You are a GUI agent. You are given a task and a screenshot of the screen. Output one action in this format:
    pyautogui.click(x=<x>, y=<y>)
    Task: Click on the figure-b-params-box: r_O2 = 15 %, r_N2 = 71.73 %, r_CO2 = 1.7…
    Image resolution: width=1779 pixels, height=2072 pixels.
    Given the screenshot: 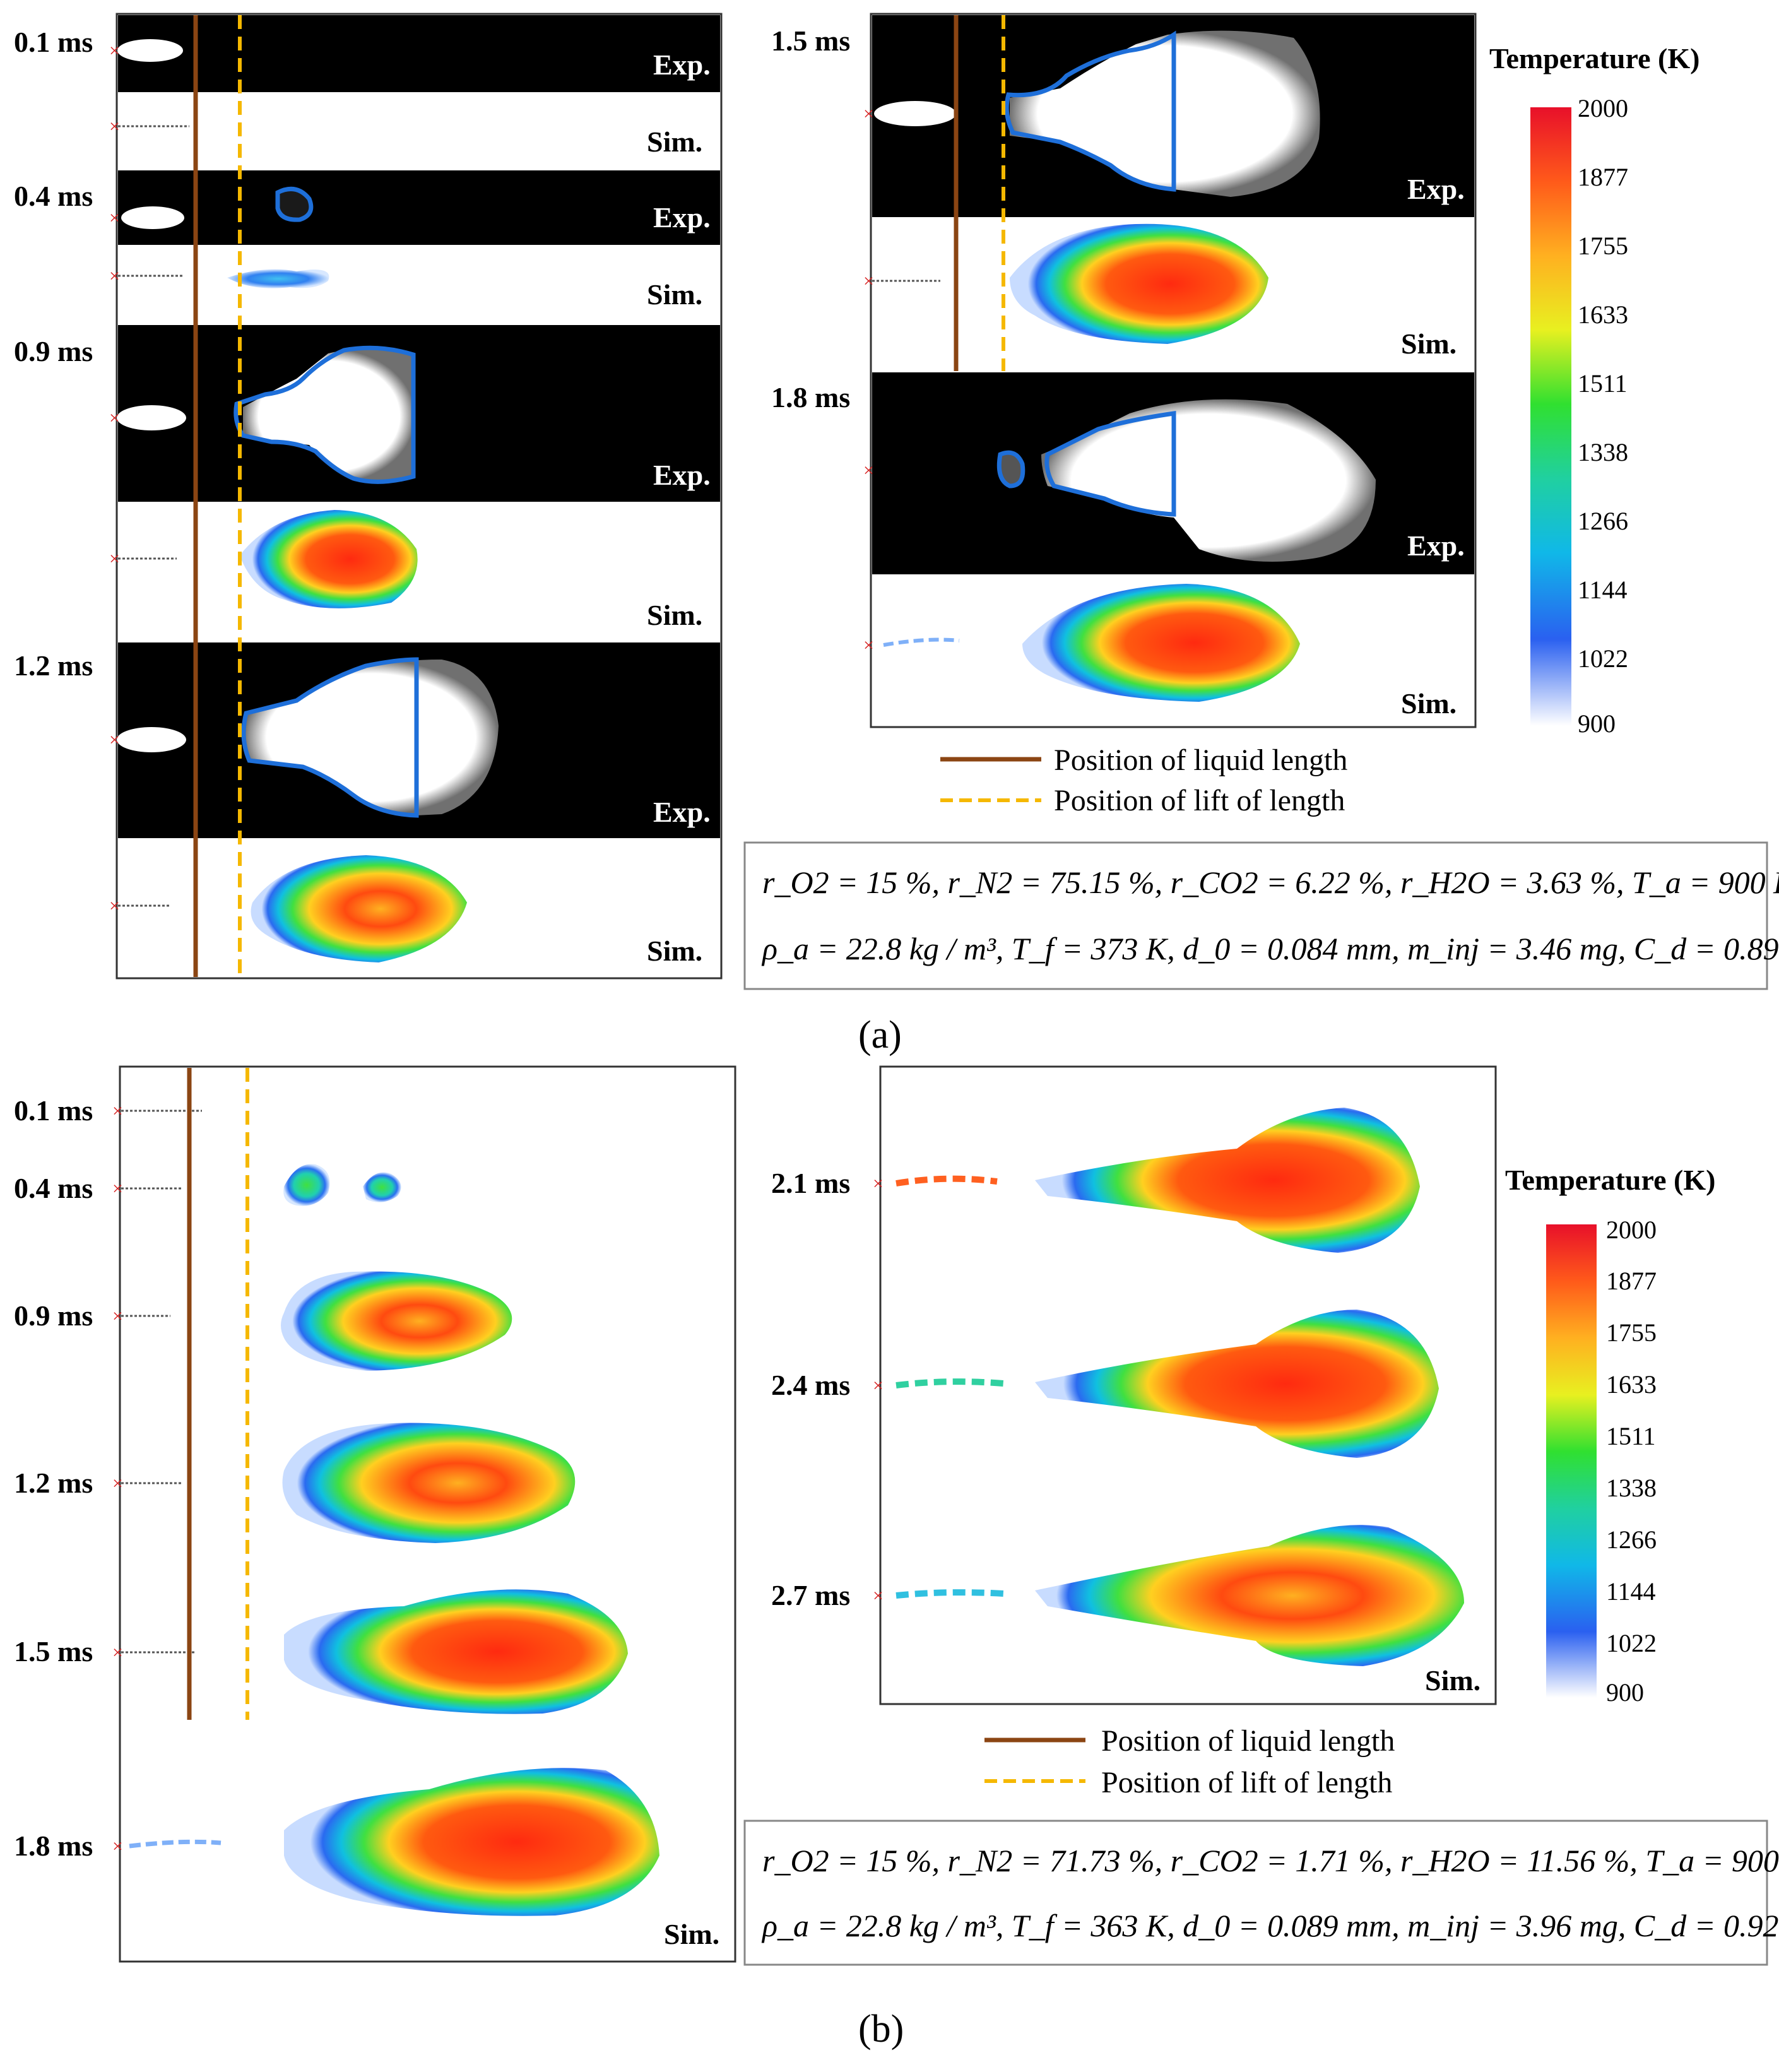 What is the action you would take?
    pyautogui.click(x=1261, y=1893)
    